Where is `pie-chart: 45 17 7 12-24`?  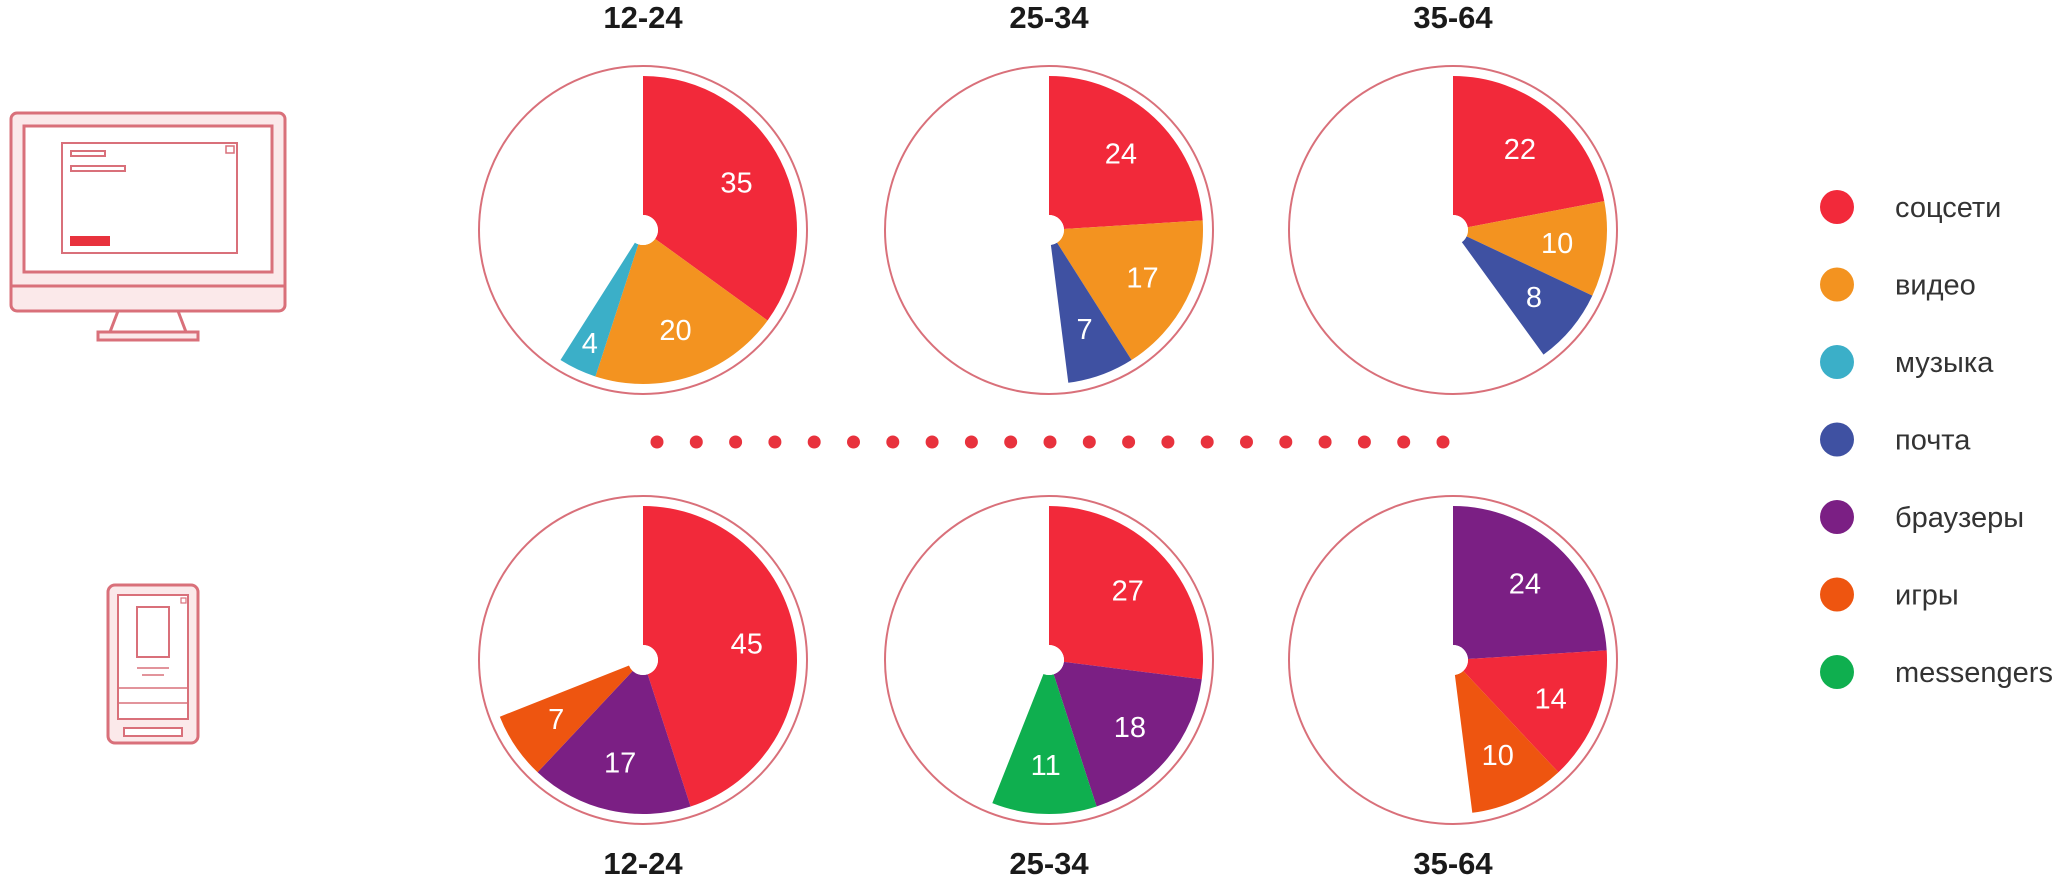
pie-chart: 45 17 7 12-24 is located at coordinates (643, 688).